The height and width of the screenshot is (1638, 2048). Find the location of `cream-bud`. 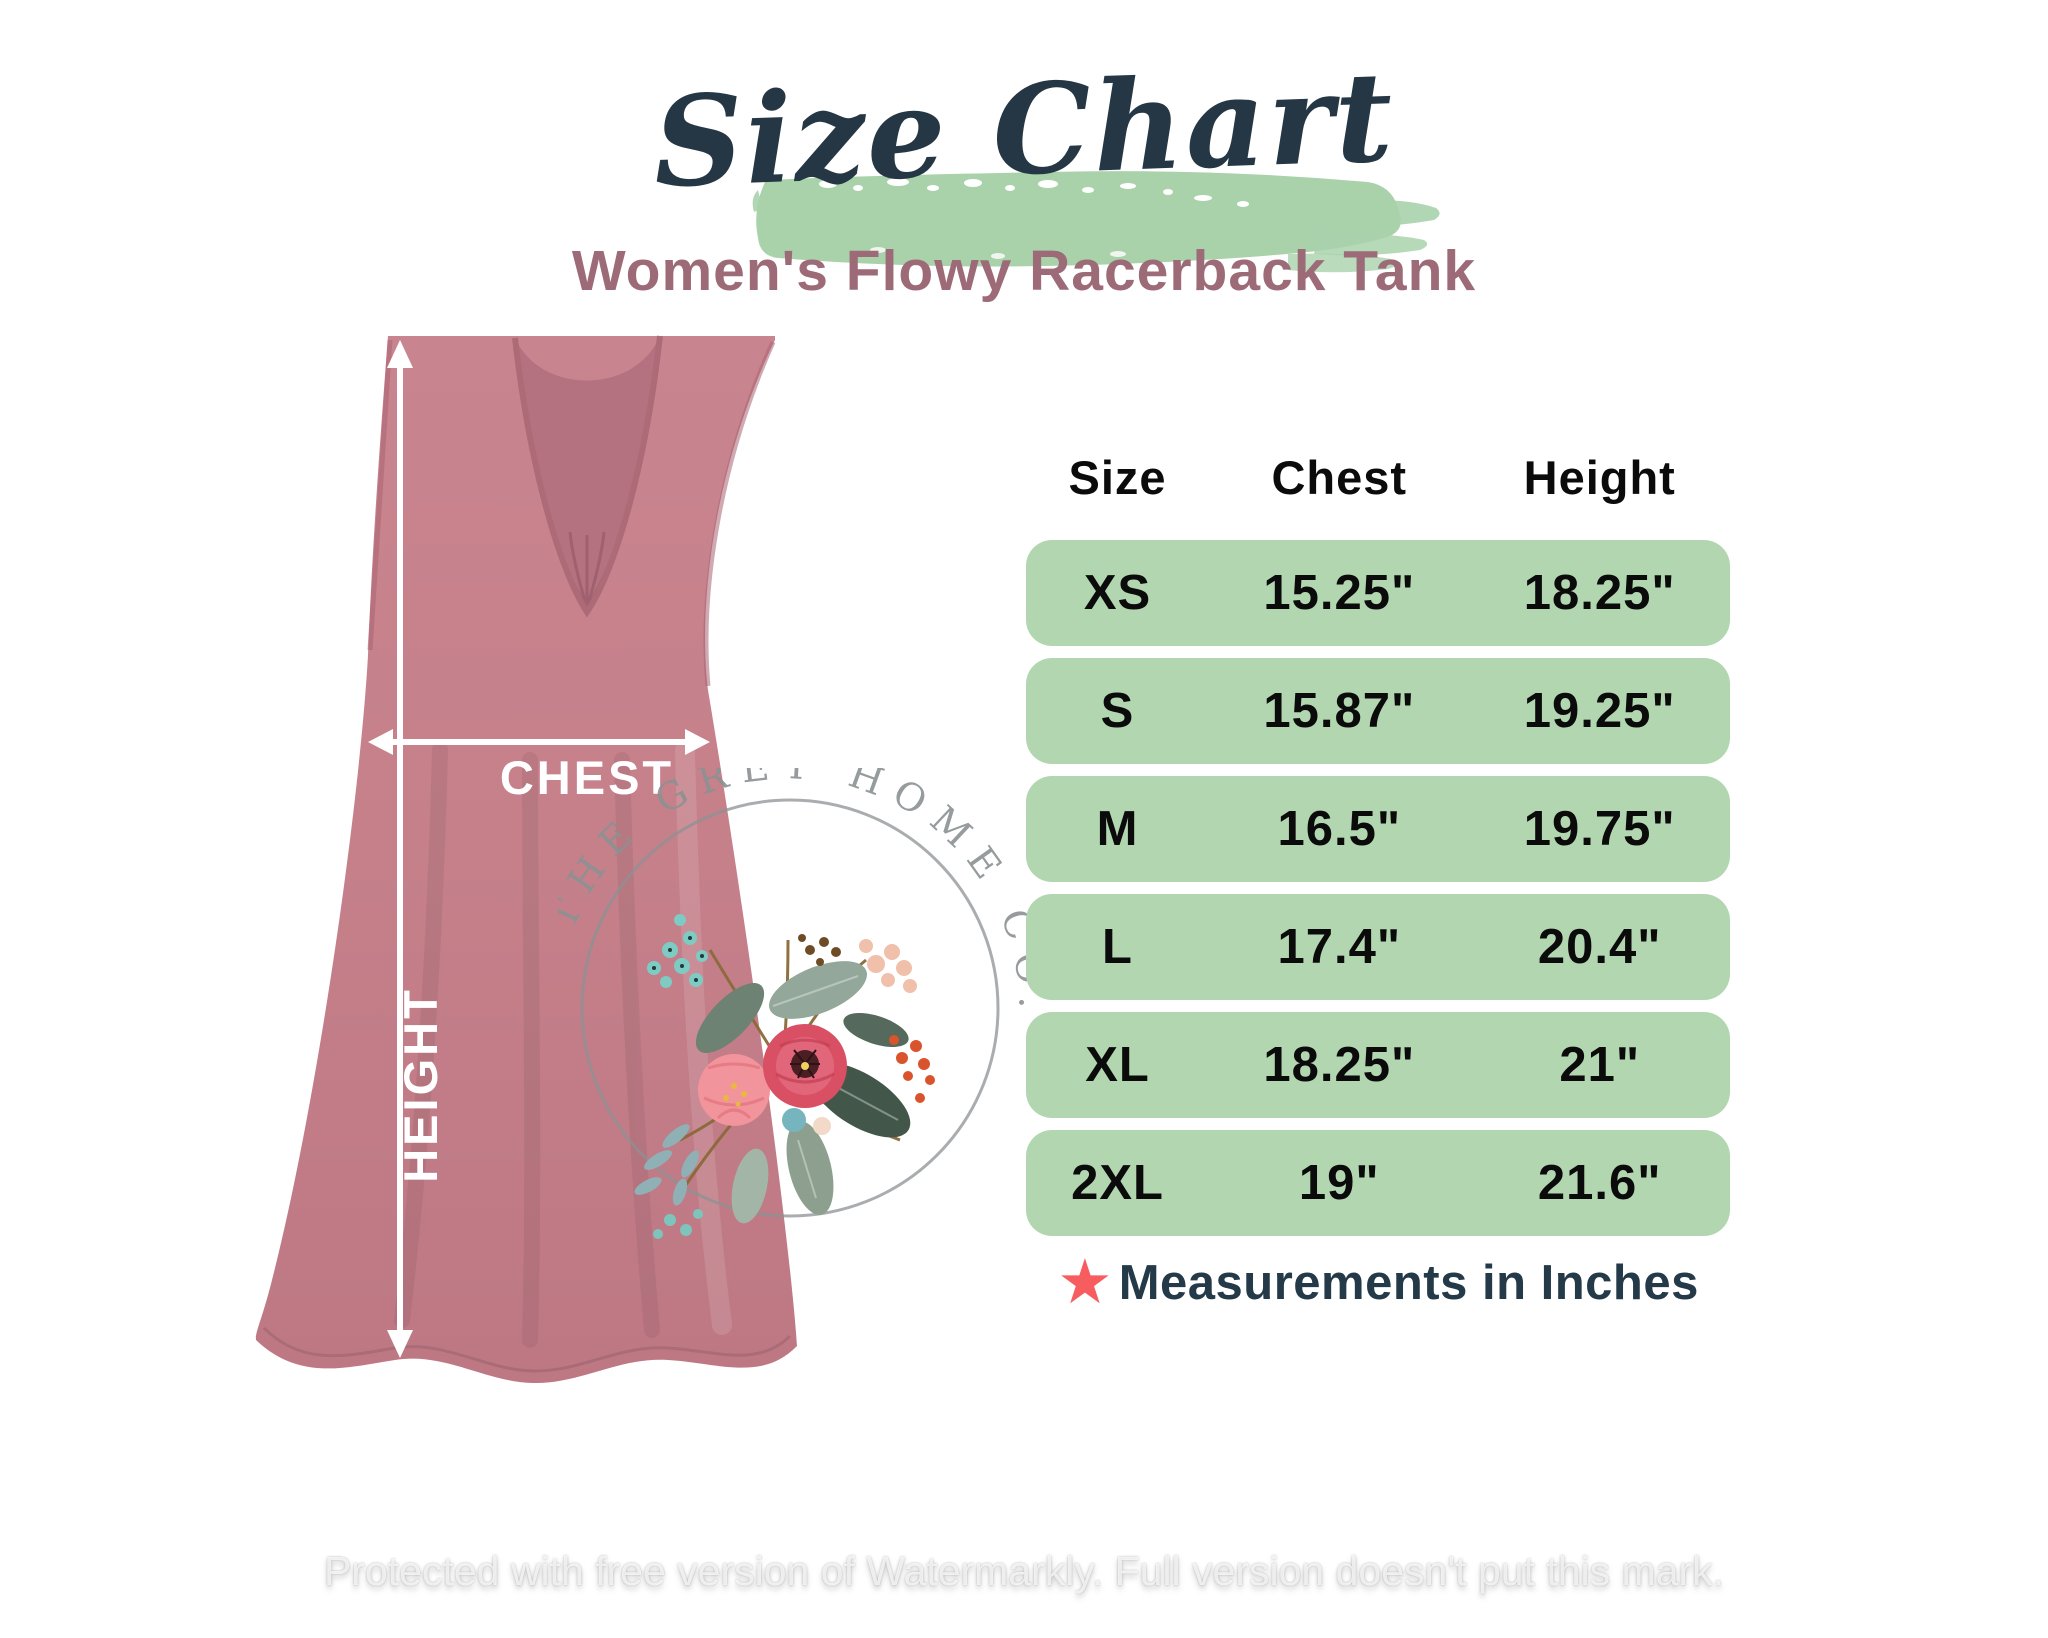

cream-bud is located at coordinates (822, 1126).